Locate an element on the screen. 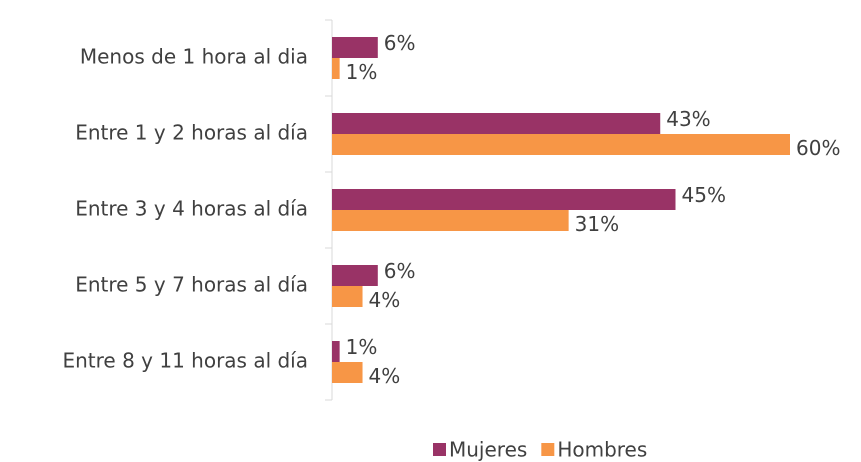 The height and width of the screenshot is (462, 861). category-label: Entre 8 y 11 horas al día is located at coordinates (185, 361).